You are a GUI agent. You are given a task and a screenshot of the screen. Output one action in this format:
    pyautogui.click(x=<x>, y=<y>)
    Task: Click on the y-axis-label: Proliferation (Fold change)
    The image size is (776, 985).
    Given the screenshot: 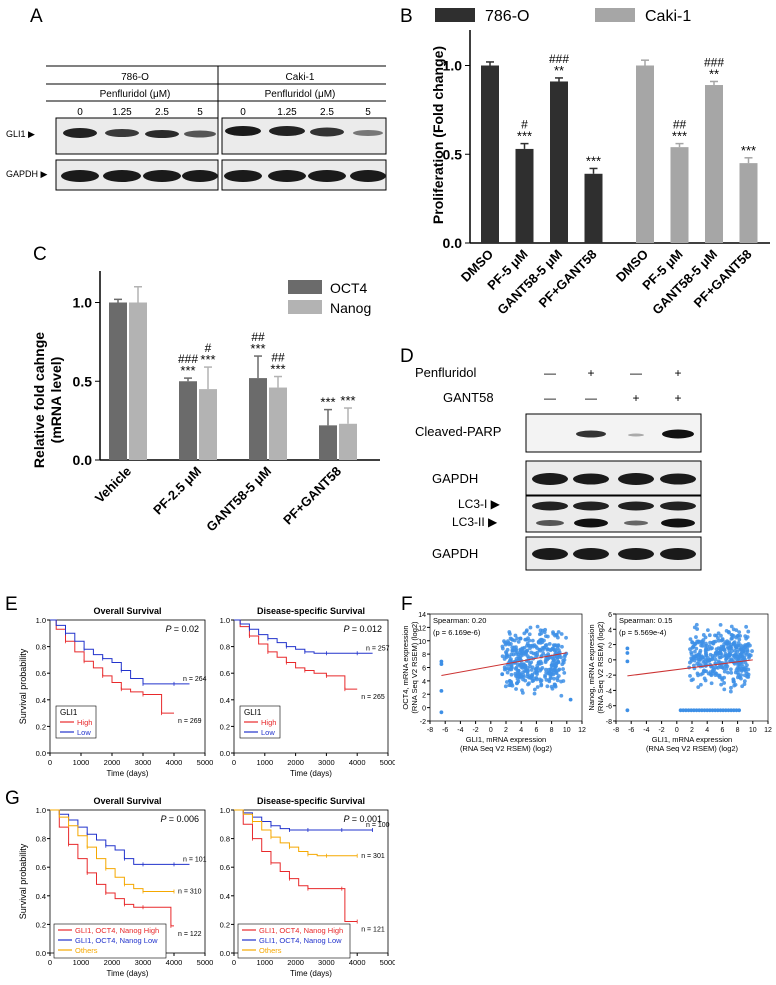 What is the action you would take?
    pyautogui.click(x=438, y=135)
    